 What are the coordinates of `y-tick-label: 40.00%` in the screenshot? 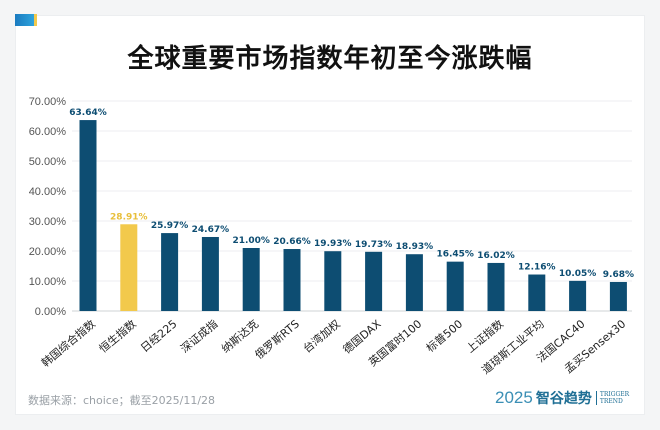 It's located at (48, 192).